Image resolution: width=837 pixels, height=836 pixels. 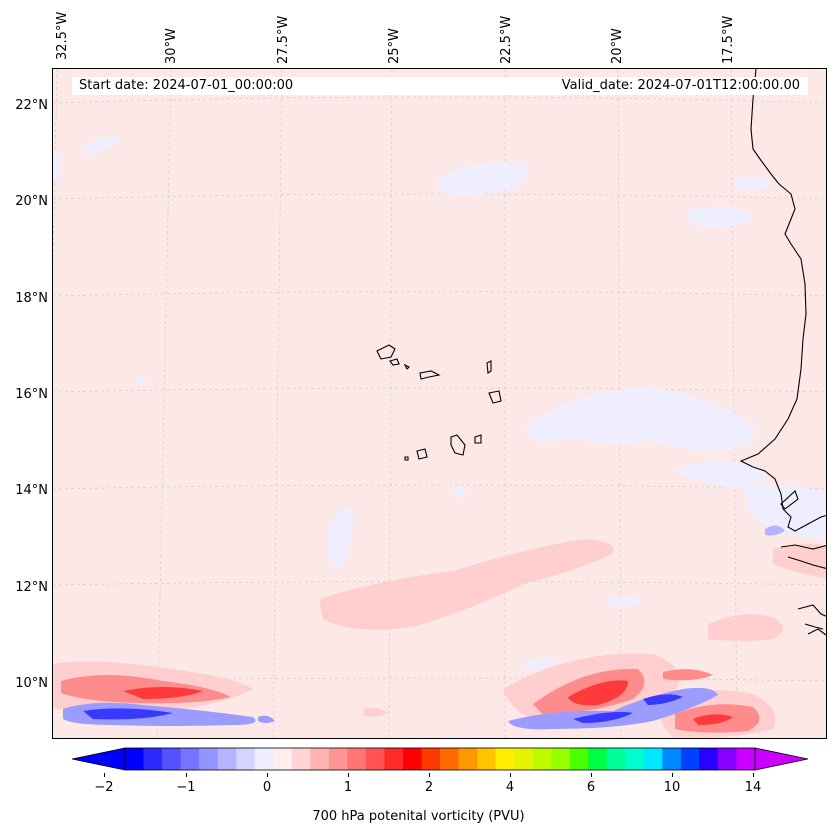 I want to click on cb-tick-label: 1, so click(x=348, y=787).